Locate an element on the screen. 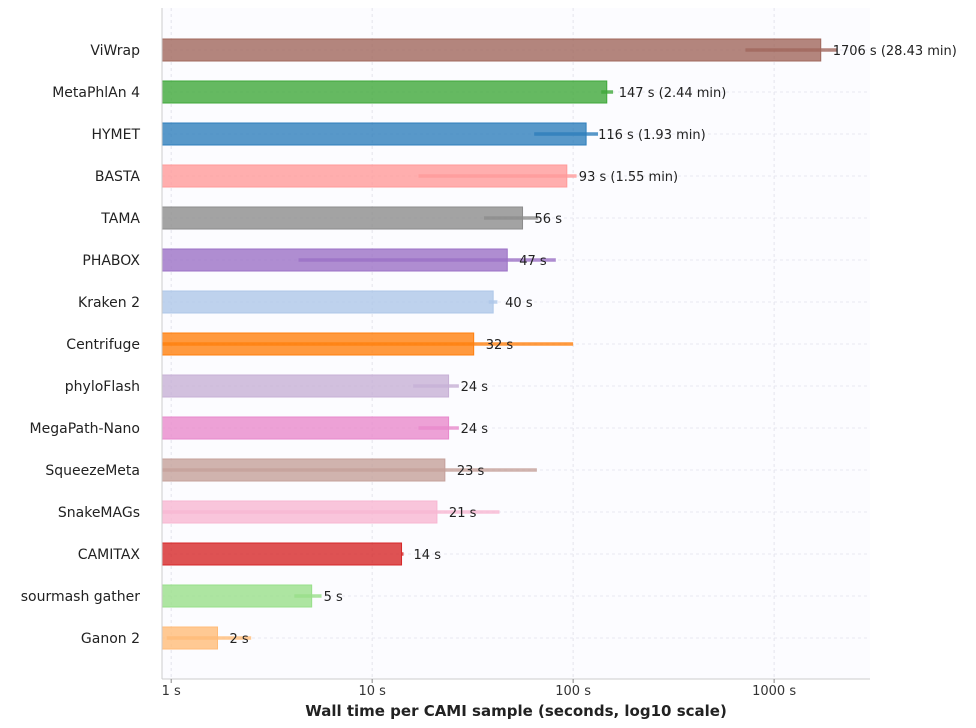 Image resolution: width=976 pixels, height=728 pixels. value-label: 1706 s (28.43 min) is located at coordinates (895, 51).